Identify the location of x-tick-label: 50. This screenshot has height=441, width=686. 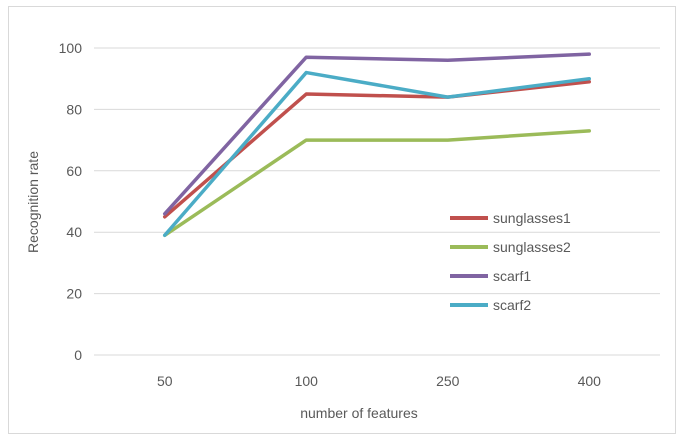
(165, 381).